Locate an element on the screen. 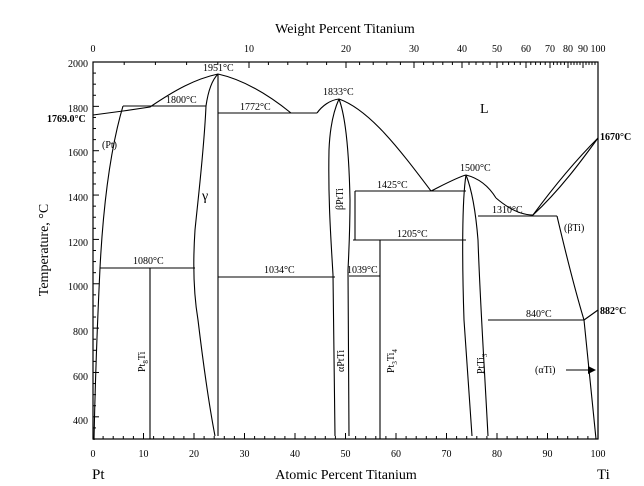 The image size is (644, 486). alpha-ti-left-boundary is located at coordinates (590, 379).